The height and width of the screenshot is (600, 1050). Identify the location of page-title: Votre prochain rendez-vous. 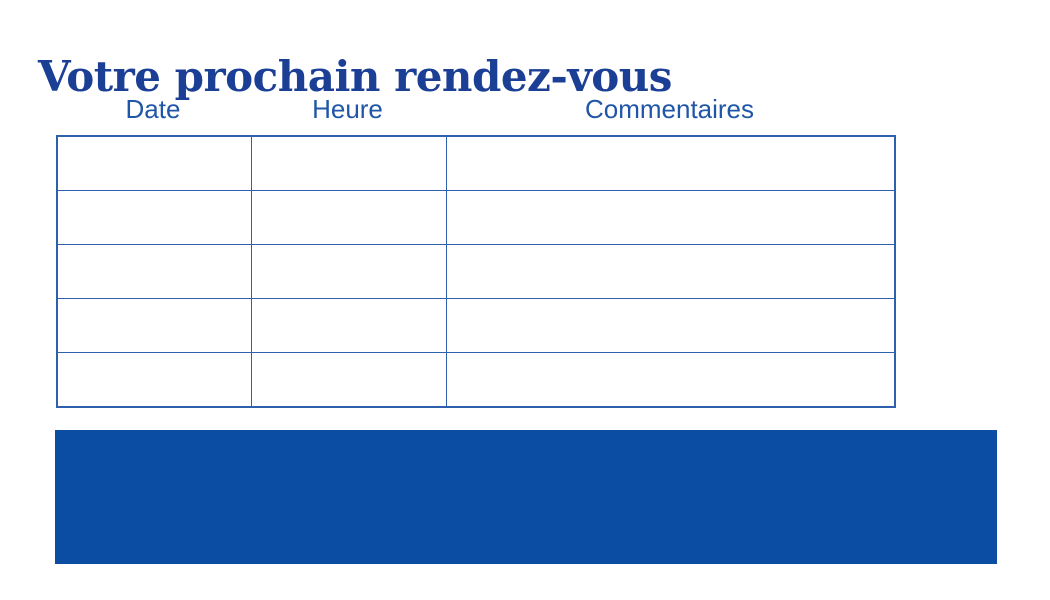
(355, 77).